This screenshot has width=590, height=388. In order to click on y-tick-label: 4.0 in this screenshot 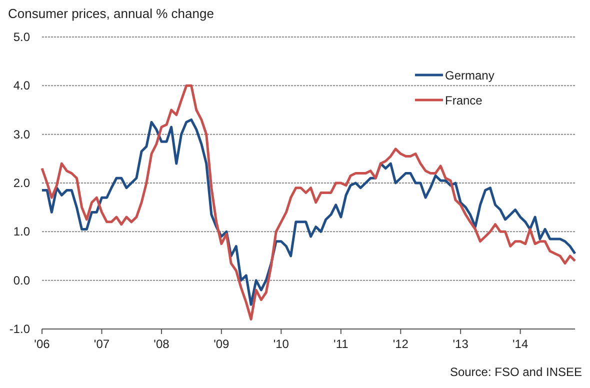, I will do `click(21, 85)`.